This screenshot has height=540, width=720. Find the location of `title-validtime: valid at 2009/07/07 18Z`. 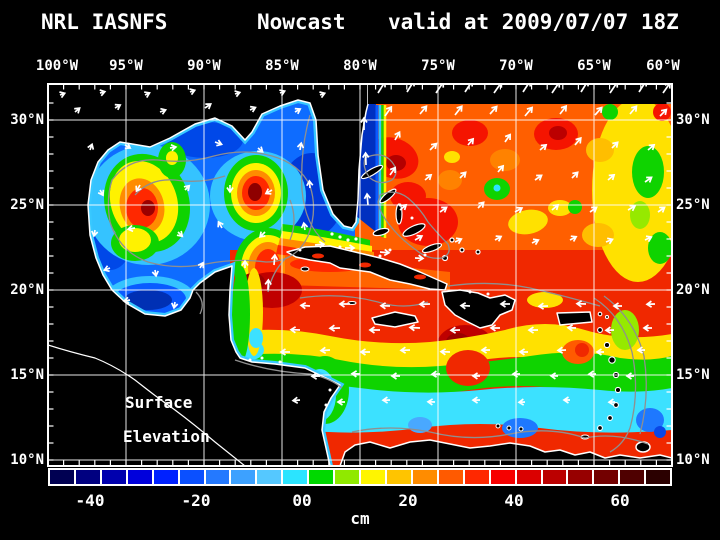

title-validtime: valid at 2009/07/07 18Z is located at coordinates (533, 22).